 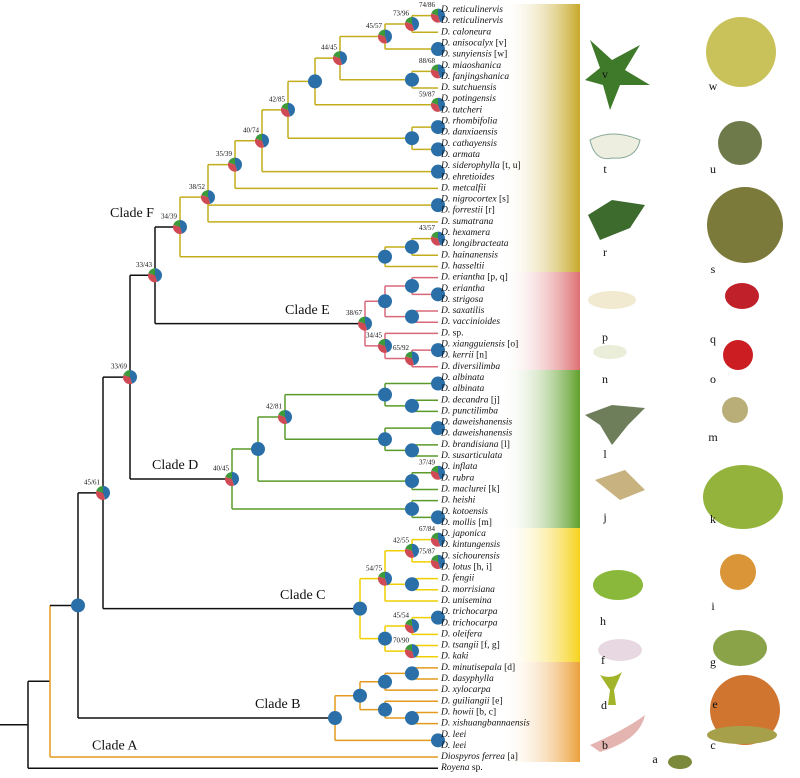 I want to click on band-e, so click(x=540, y=321).